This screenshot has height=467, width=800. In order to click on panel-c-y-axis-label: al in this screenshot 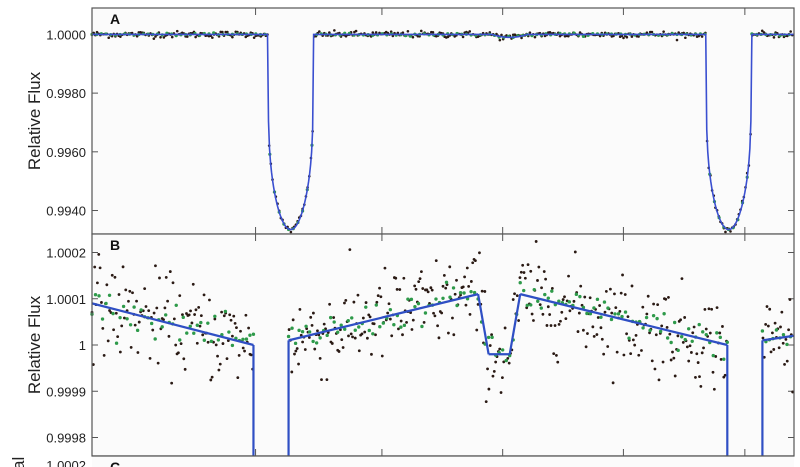, I will do `click(18, 462)`.